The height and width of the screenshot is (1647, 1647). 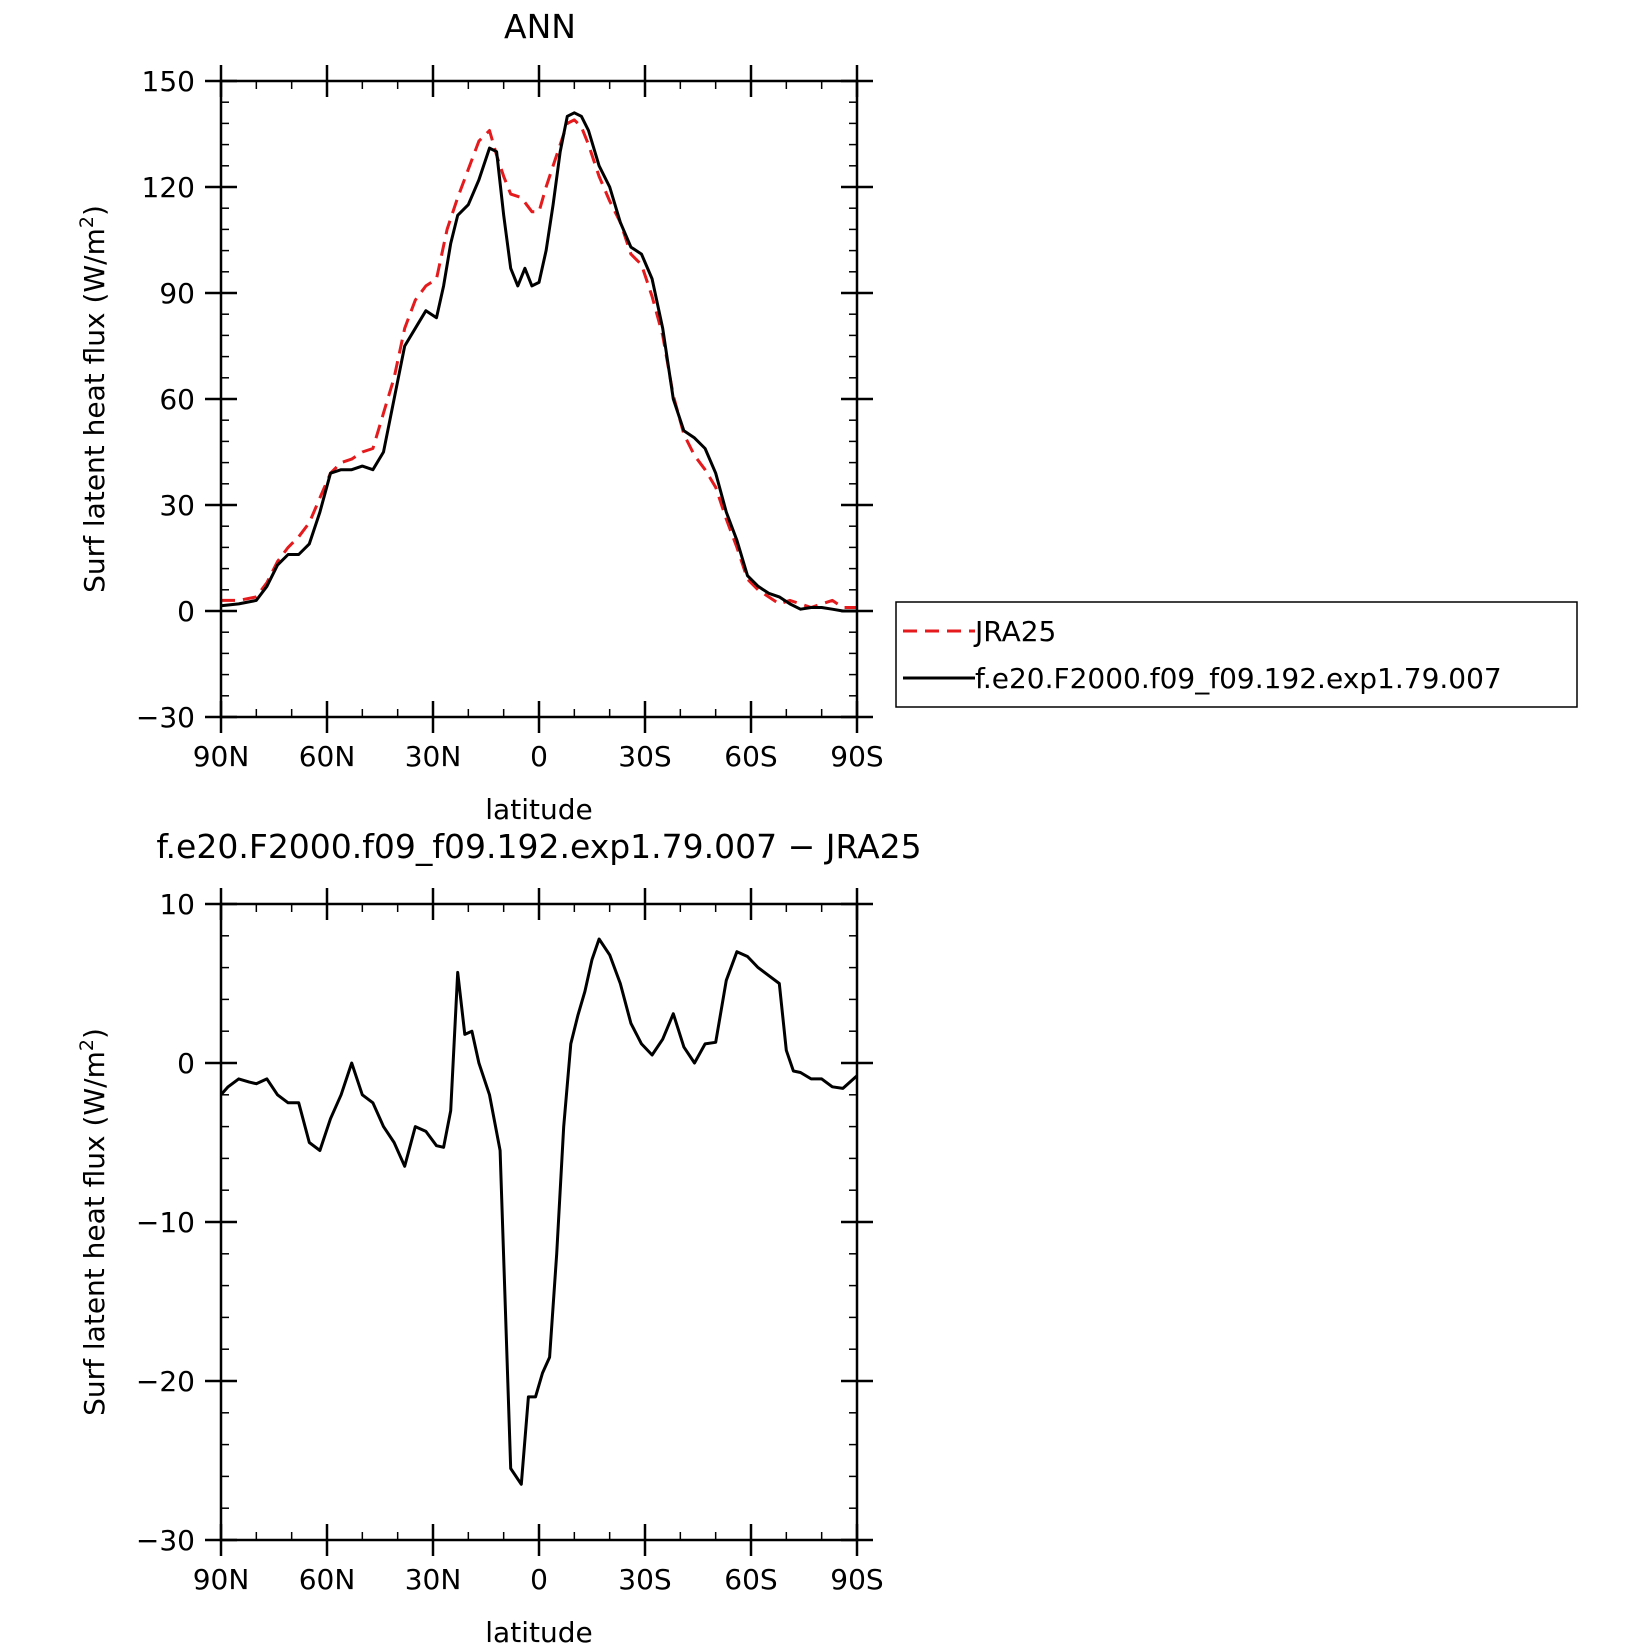 I want to click on top-panel-x-tick-label: 90N, so click(x=221, y=756).